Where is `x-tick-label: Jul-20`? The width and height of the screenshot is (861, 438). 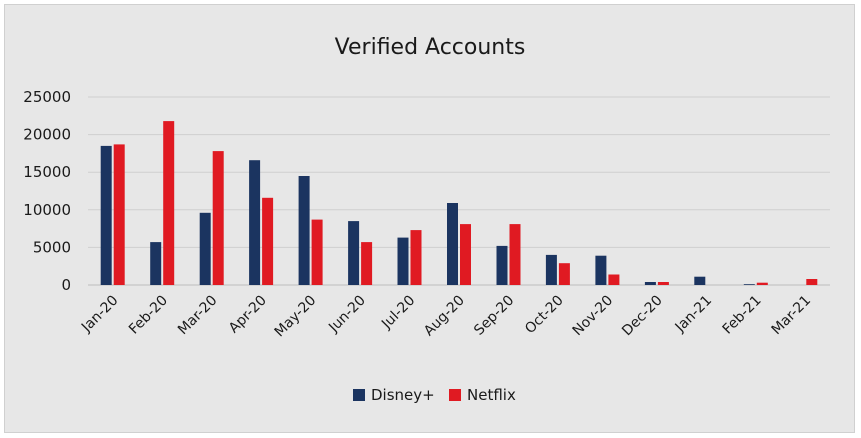 x-tick-label: Jul-20 is located at coordinates (398, 313).